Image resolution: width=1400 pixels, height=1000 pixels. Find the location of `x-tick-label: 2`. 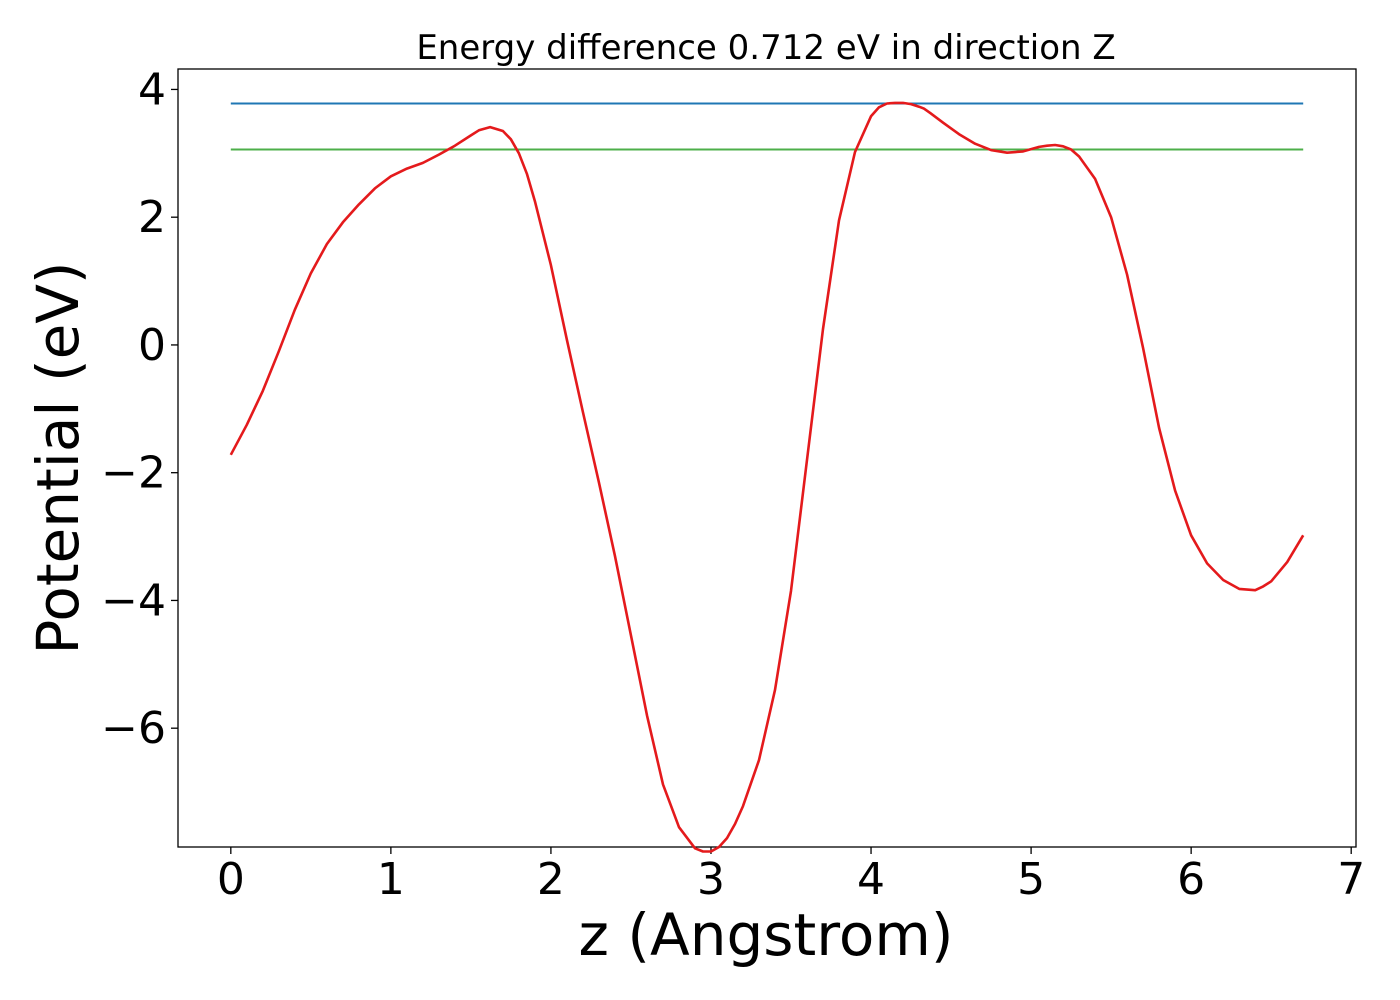

x-tick-label: 2 is located at coordinates (551, 879).